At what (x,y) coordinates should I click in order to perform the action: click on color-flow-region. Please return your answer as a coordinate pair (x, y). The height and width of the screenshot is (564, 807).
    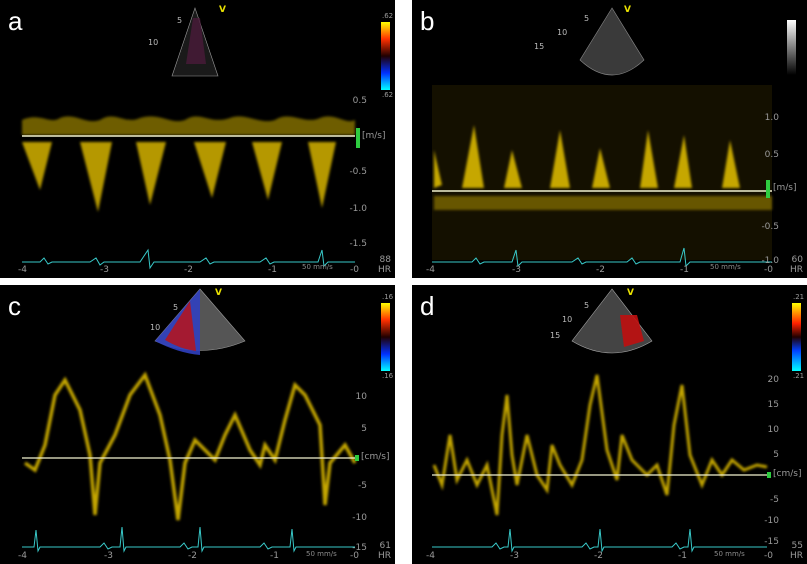
    Looking at the image, I should click on (632, 331).